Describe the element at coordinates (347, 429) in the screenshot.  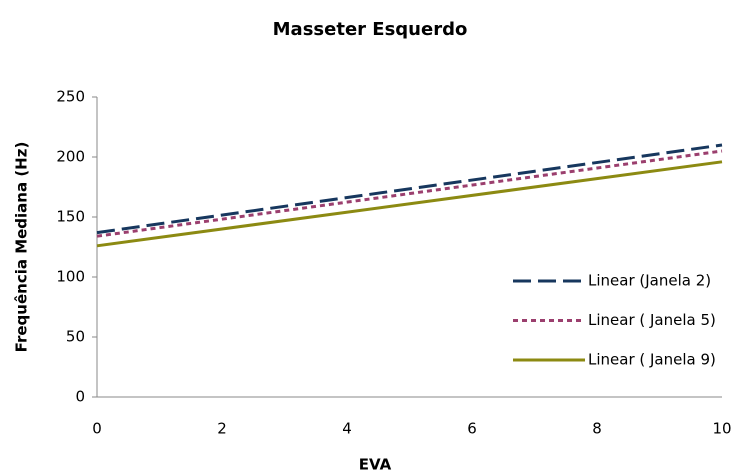
I see `x-tick-label: 4` at that location.